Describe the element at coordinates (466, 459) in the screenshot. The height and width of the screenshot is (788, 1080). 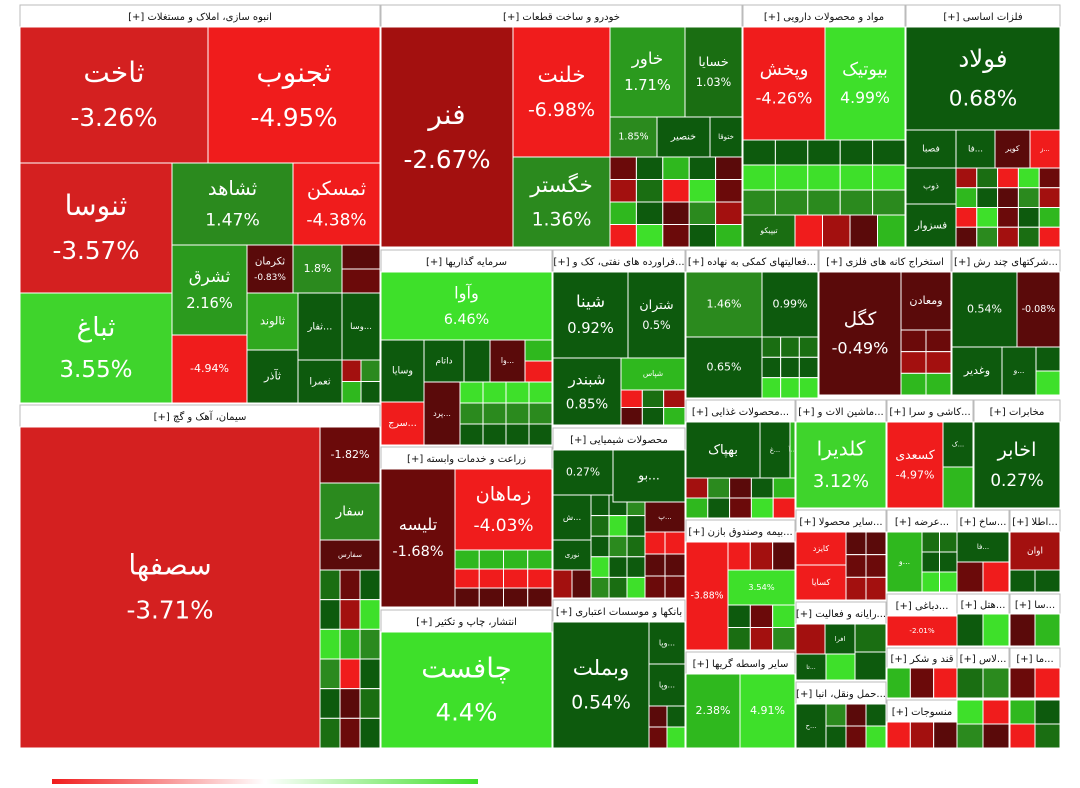
I see `sector-title: زراعت و خدمات وابسته [+]` at that location.